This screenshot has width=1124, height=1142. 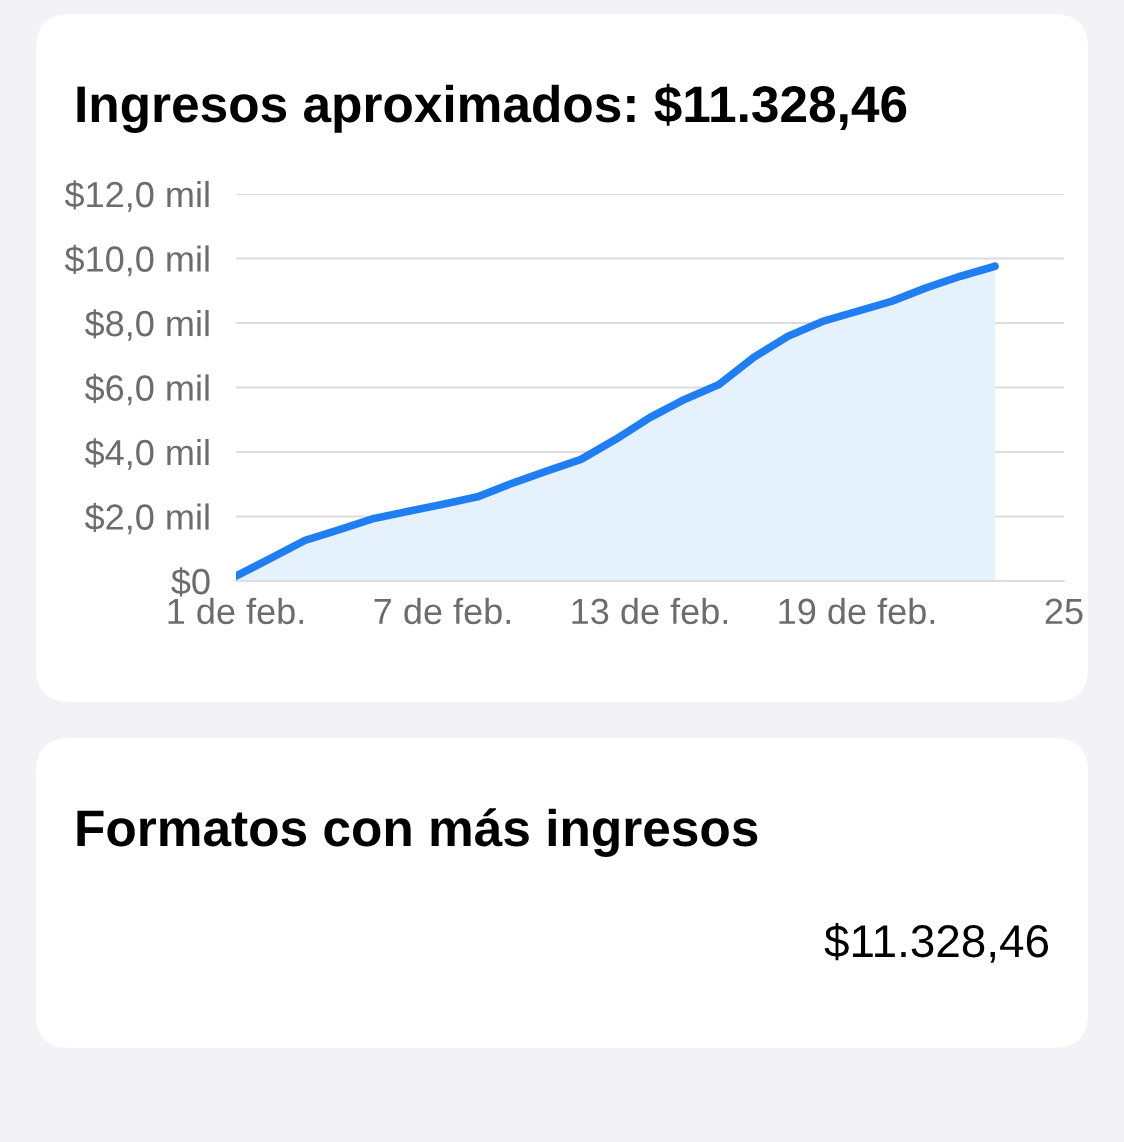 I want to click on text: Formatos con más ingresos, so click(x=417, y=832).